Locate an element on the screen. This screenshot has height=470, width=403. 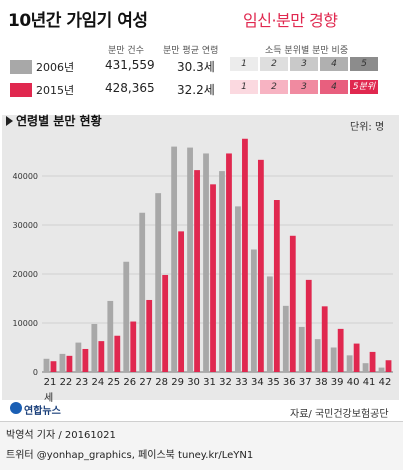
legend-header-age: 분만 평균 연령 is located at coordinates (191, 51).